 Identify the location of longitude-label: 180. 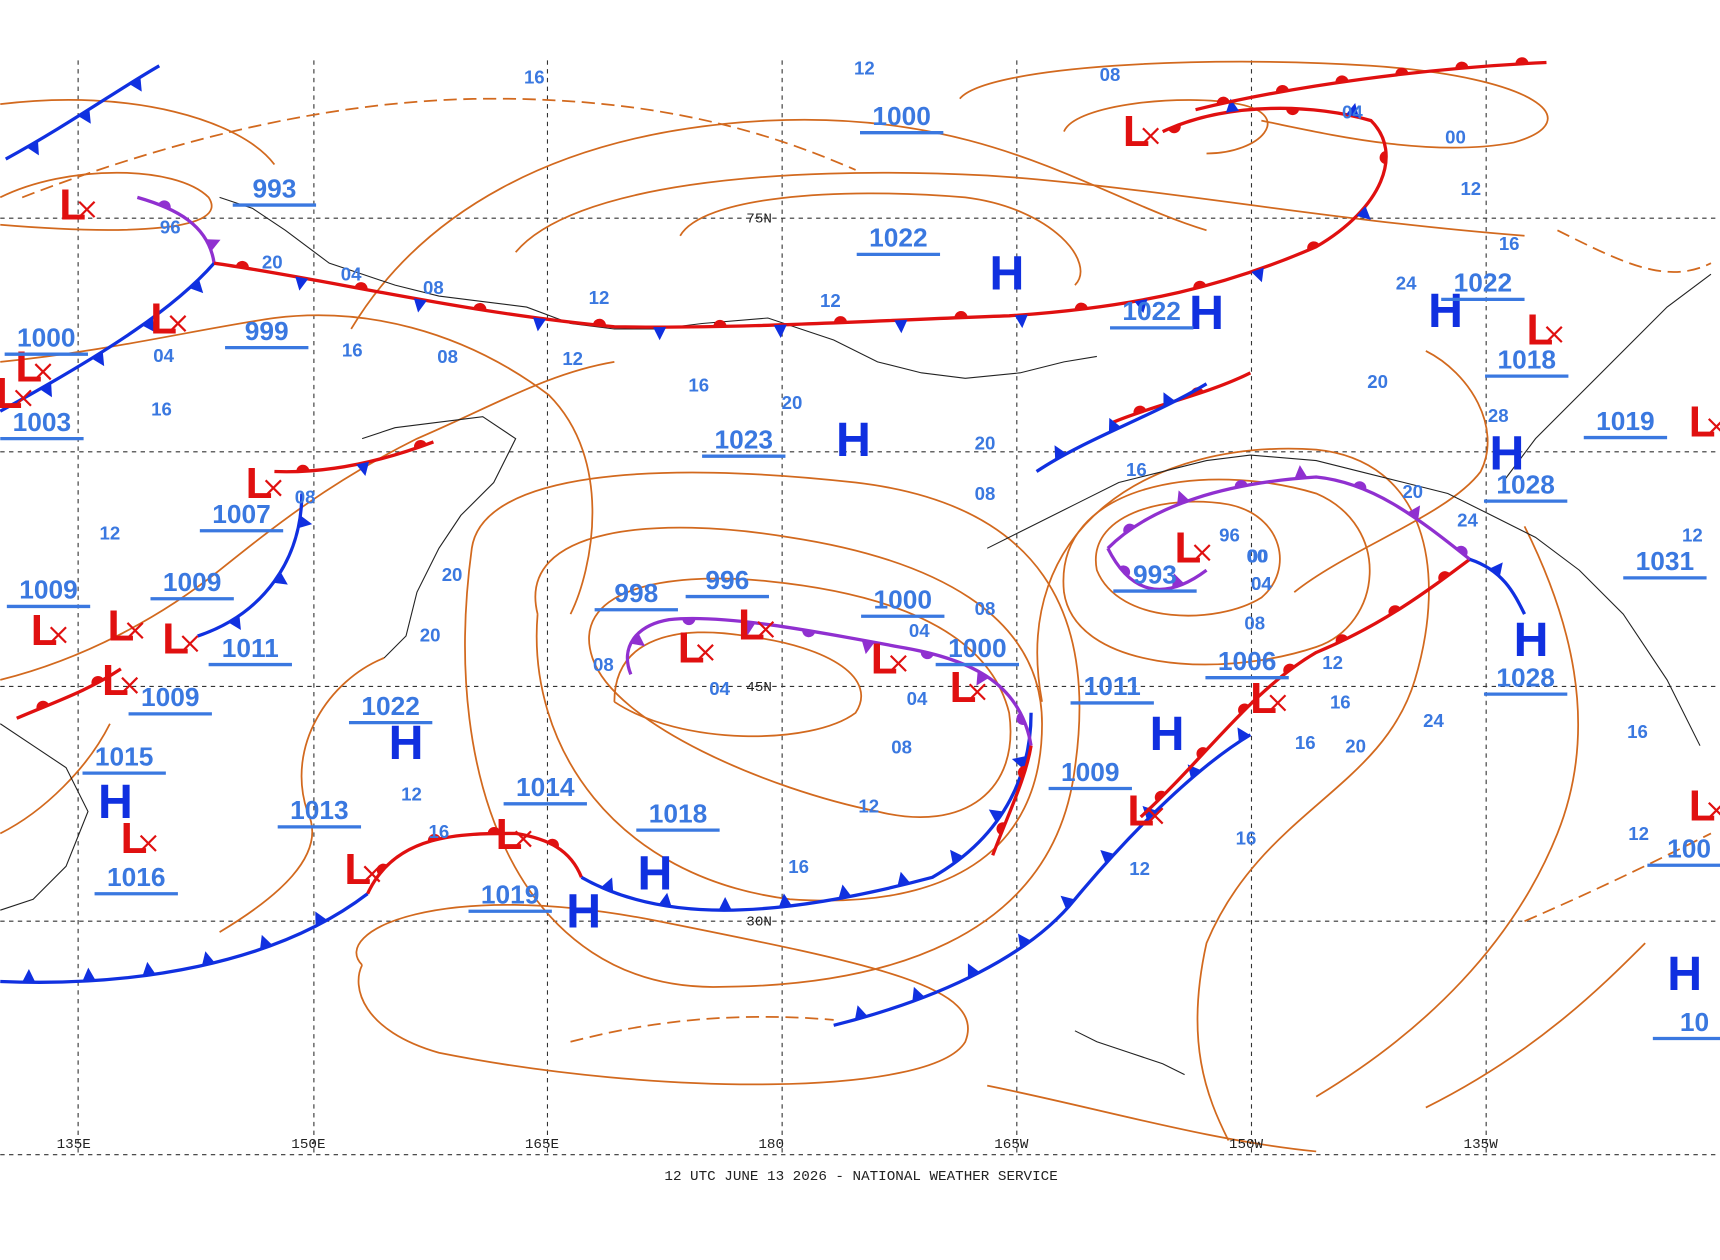
(771, 1145).